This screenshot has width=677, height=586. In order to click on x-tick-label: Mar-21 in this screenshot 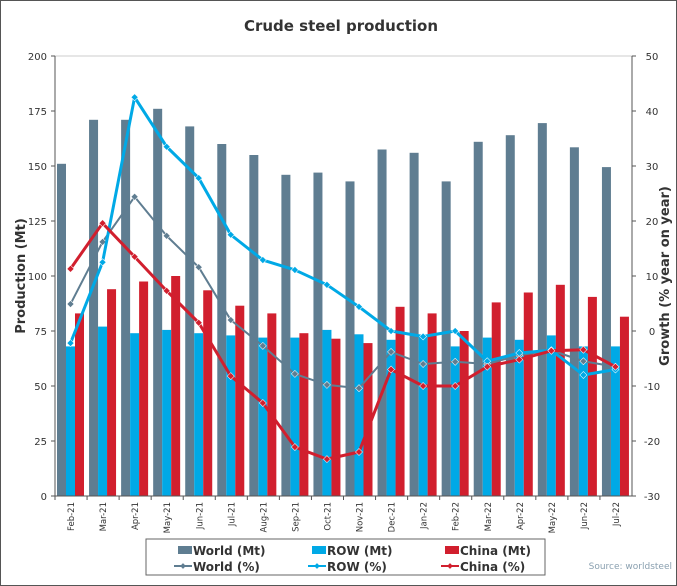, I will do `click(104, 516)`.